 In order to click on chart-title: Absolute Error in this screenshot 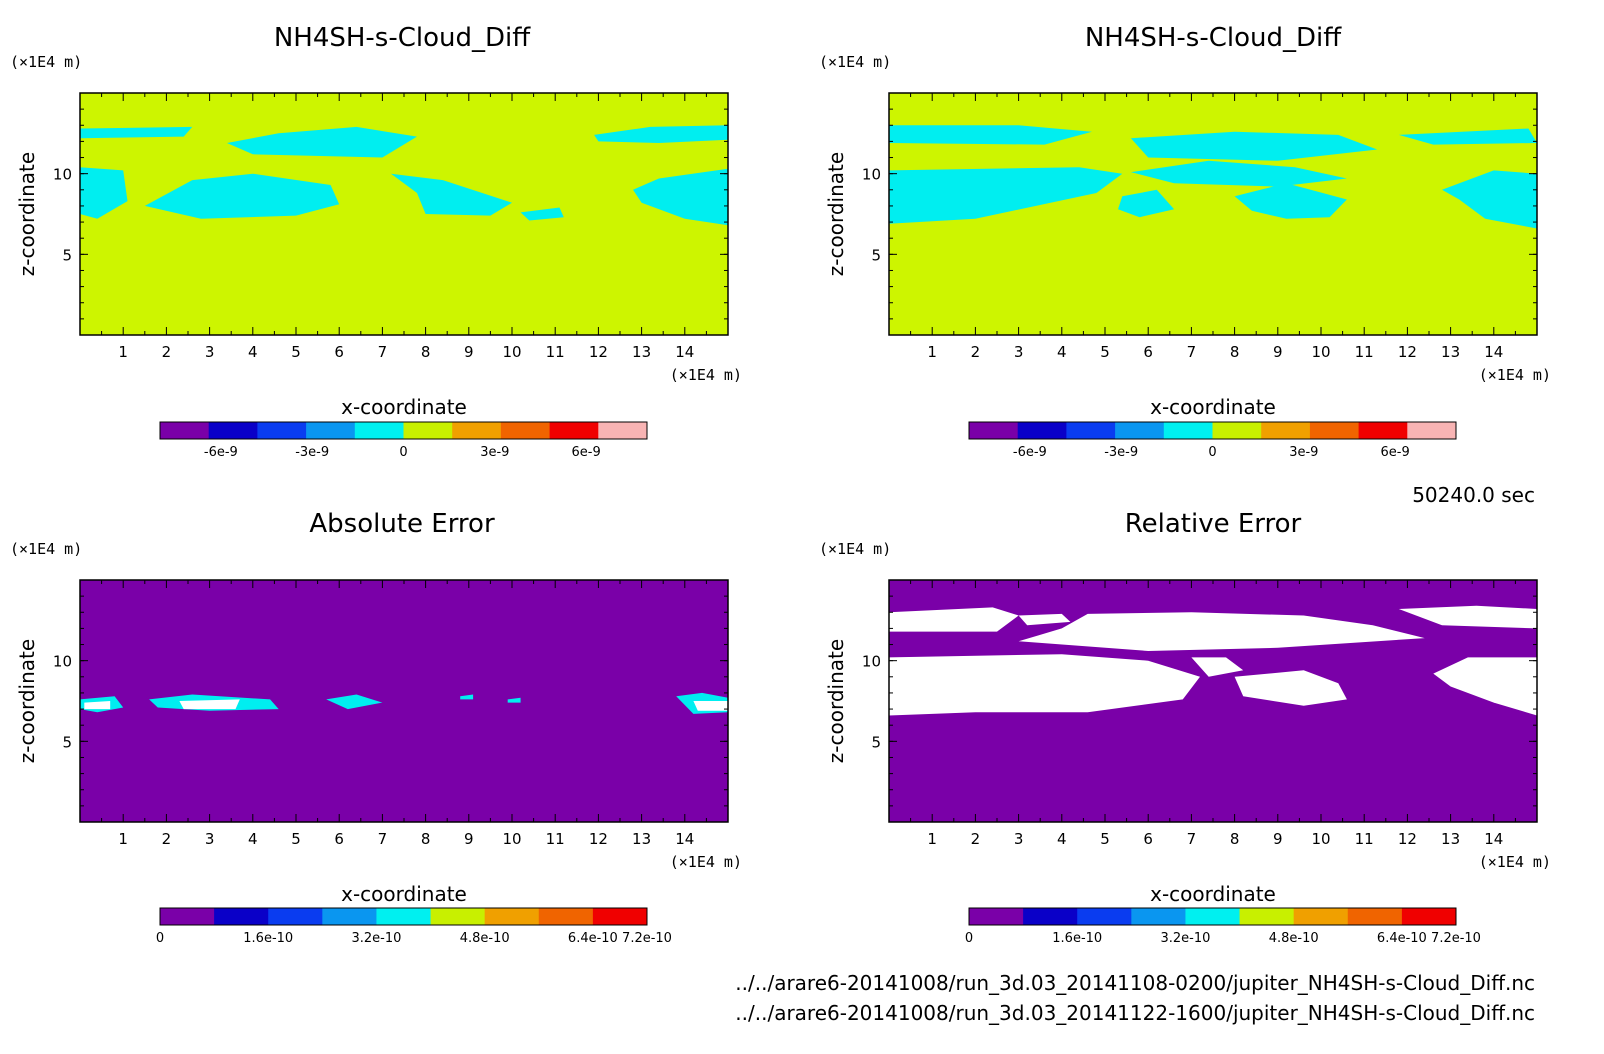, I will do `click(402, 524)`.